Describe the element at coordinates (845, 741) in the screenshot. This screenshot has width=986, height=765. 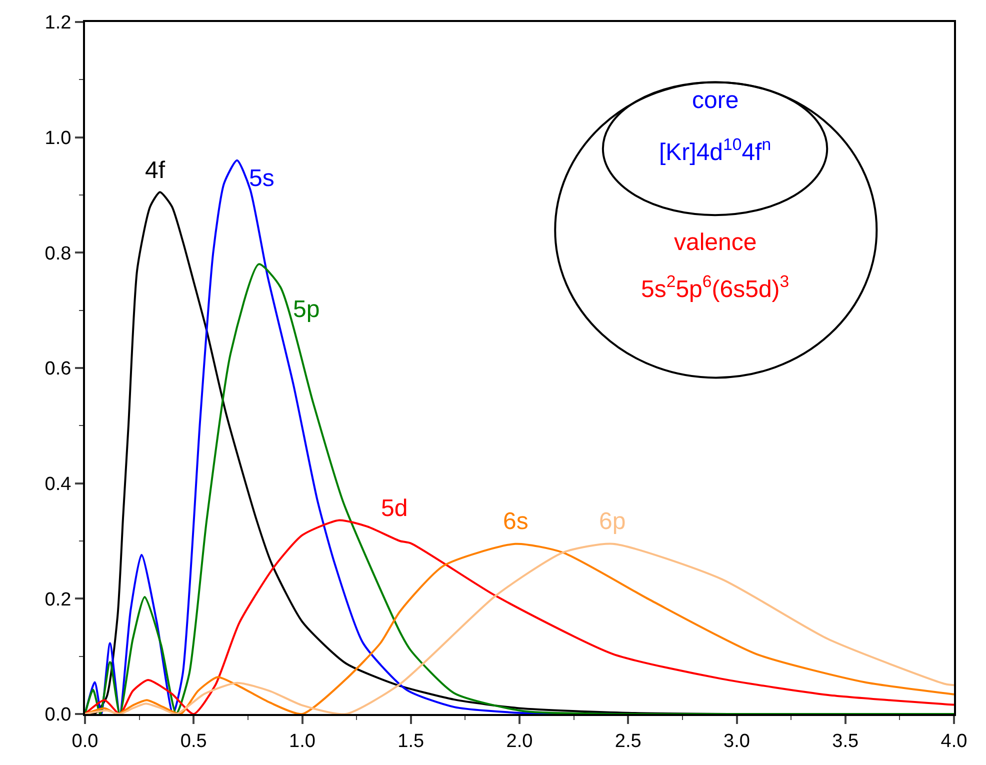
I see `x-tick-label: 3.5` at that location.